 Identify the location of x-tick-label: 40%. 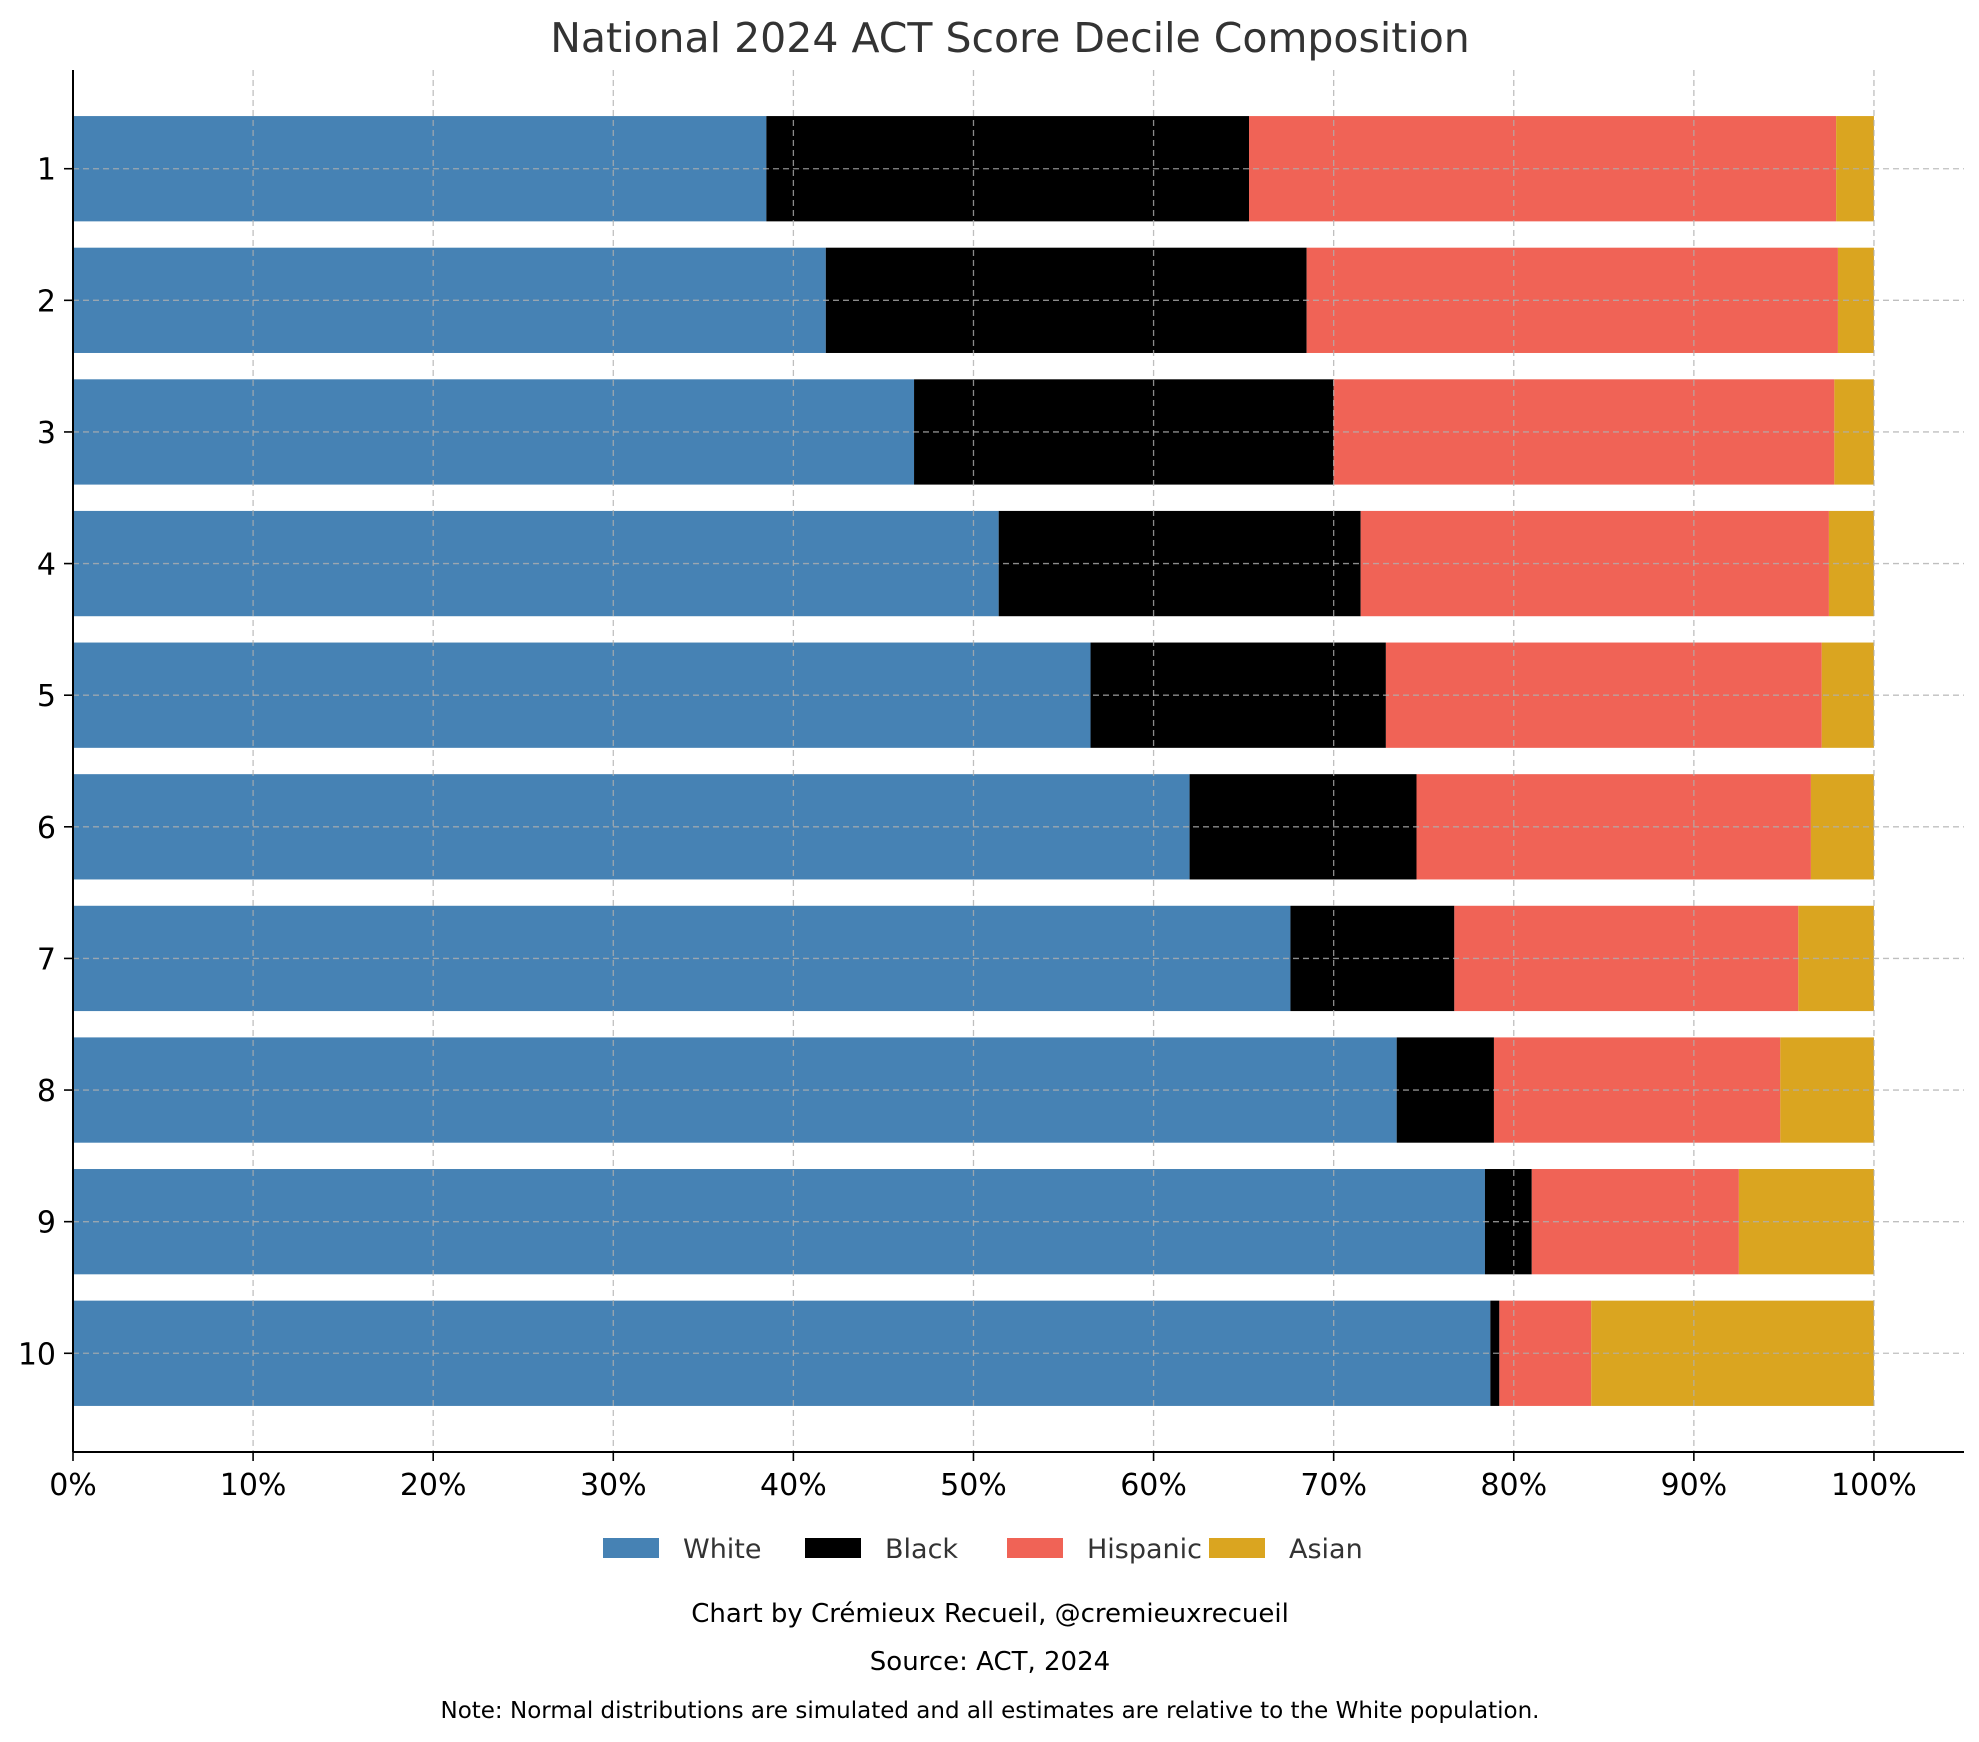
(793, 1485).